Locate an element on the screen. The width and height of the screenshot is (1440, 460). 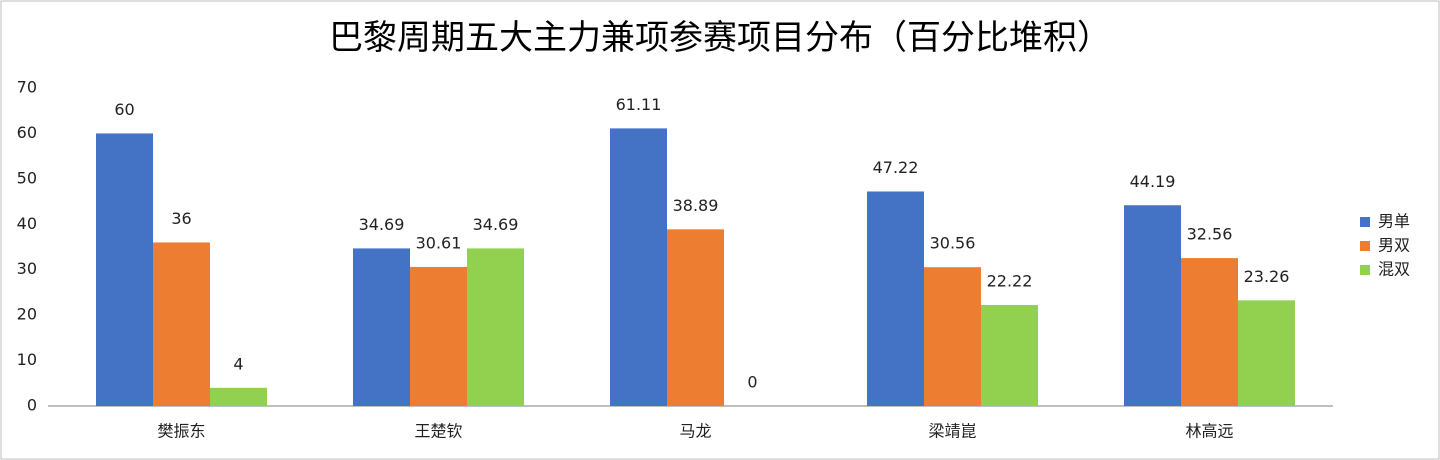
y-tick-label: 70 is located at coordinates (27, 87).